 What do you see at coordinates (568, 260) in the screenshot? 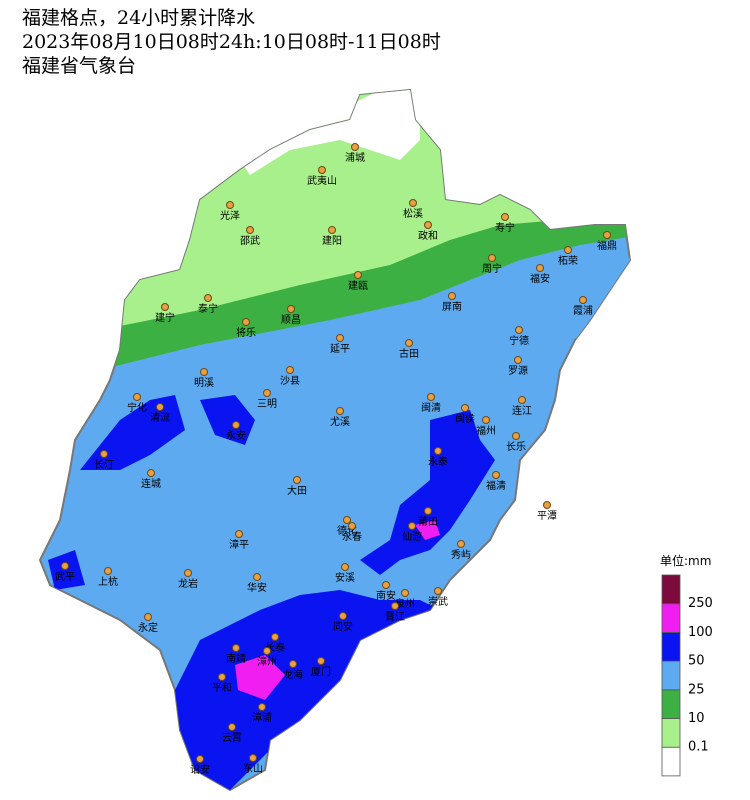
I see `city-label: 柘荣` at bounding box center [568, 260].